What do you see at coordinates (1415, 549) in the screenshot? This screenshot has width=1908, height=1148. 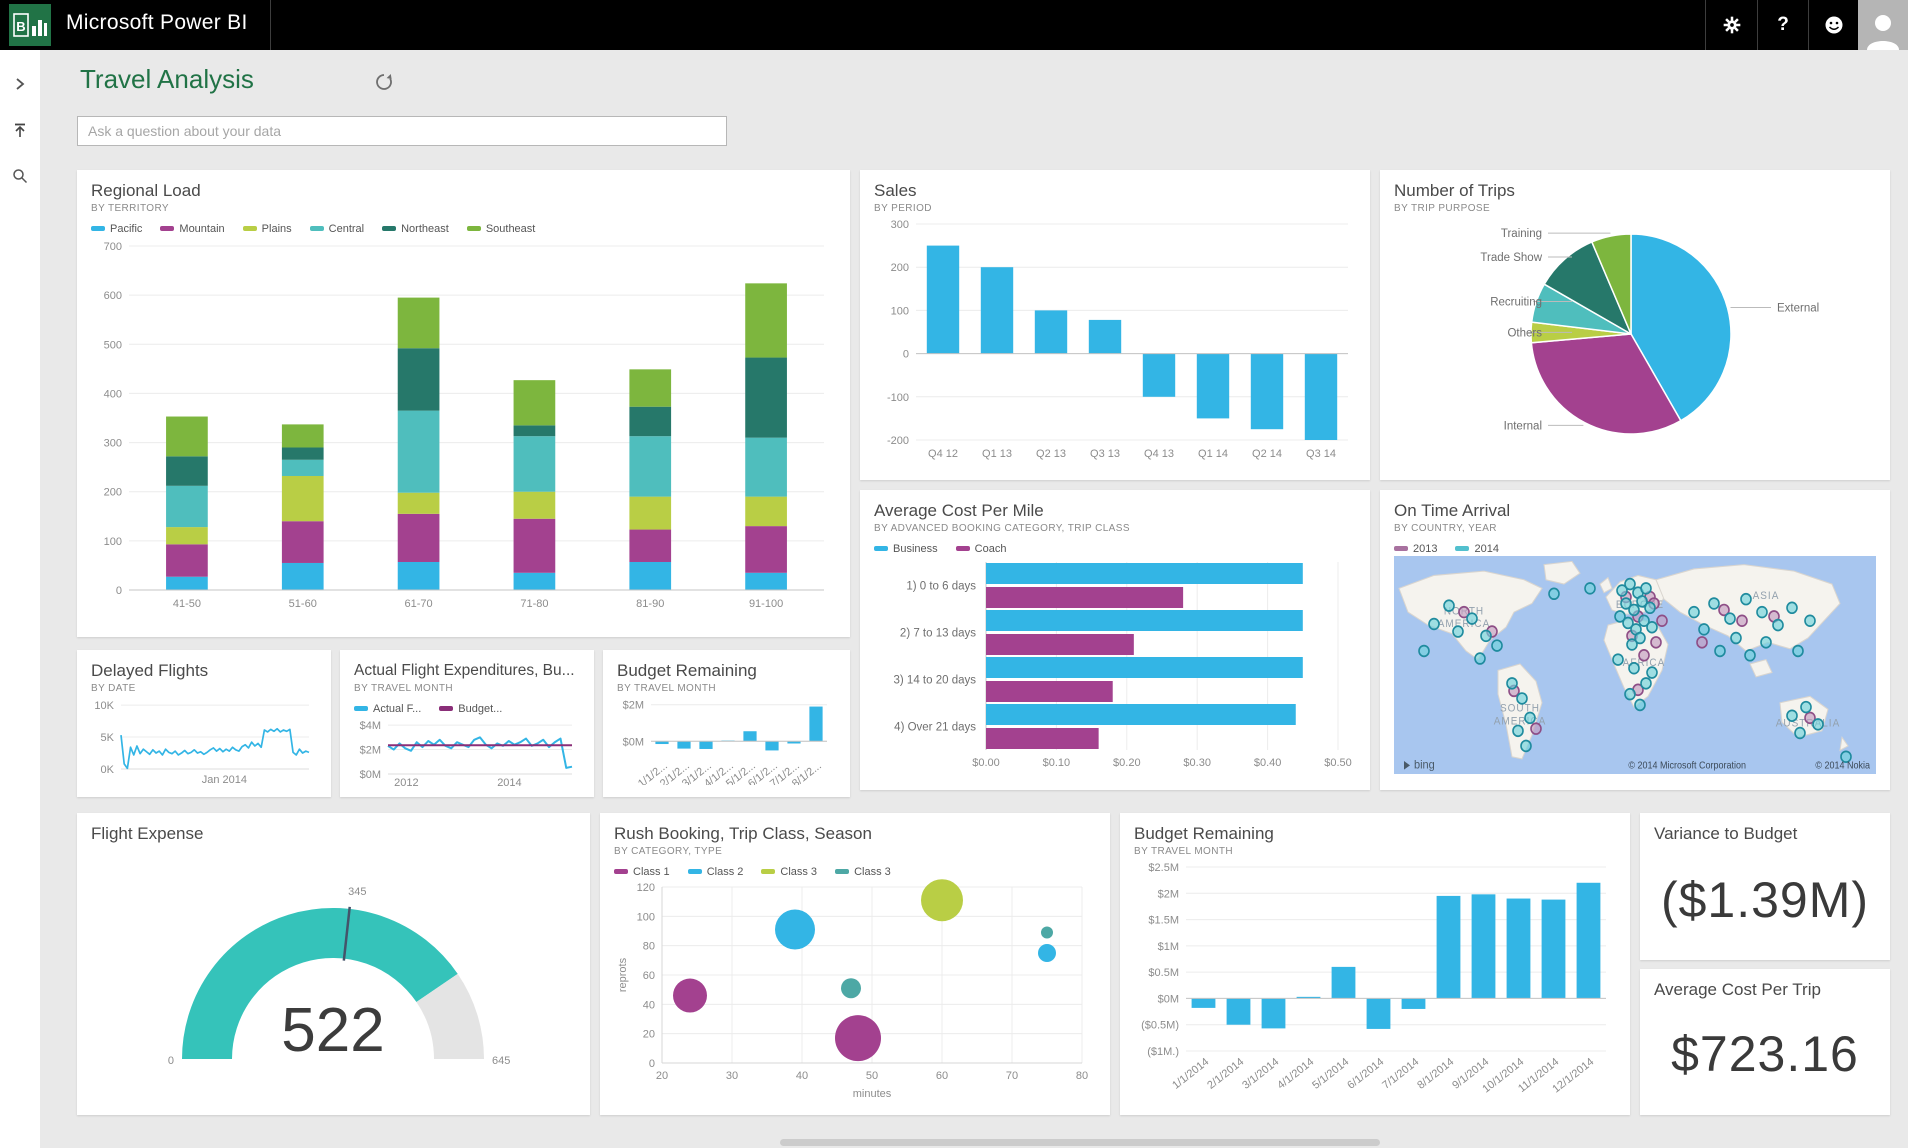 I see `legend-item: 2013` at bounding box center [1415, 549].